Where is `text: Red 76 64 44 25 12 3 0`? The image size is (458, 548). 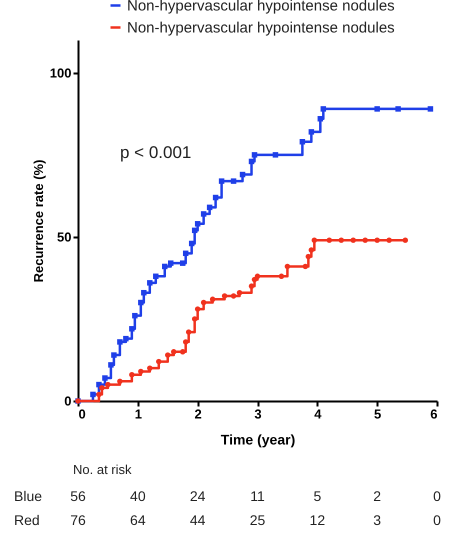
text: Red 76 64 44 25 12 3 0 is located at coordinates (227, 520).